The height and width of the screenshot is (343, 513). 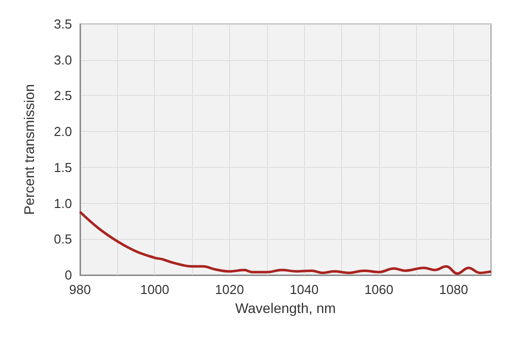 What do you see at coordinates (63, 132) in the screenshot?
I see `y-tick-label: 2.0` at bounding box center [63, 132].